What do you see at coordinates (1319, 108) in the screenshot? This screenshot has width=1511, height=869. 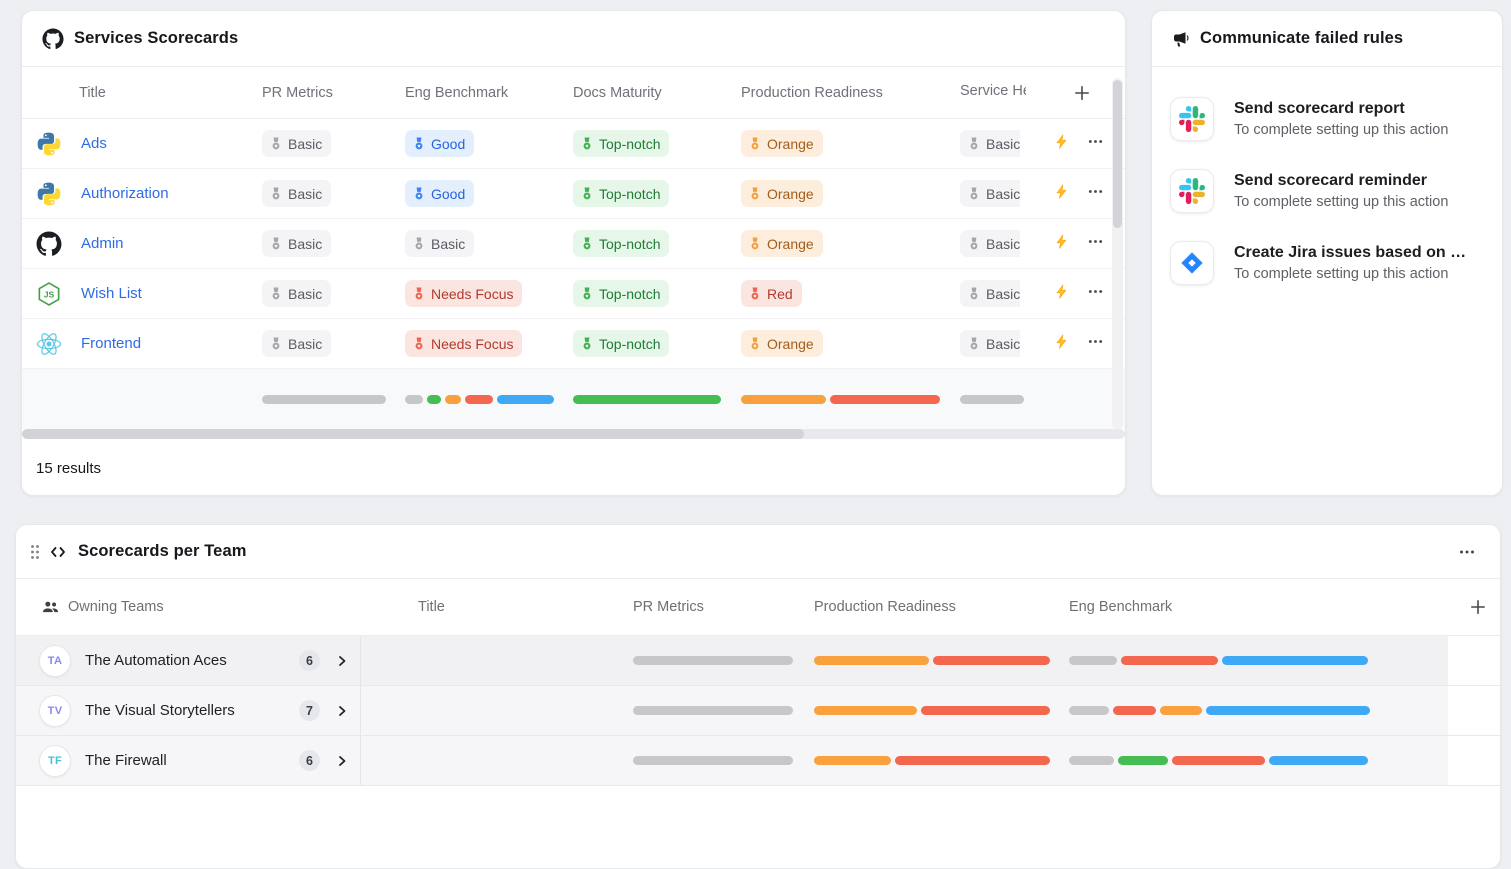 I see `action-title: Send scorecard report` at bounding box center [1319, 108].